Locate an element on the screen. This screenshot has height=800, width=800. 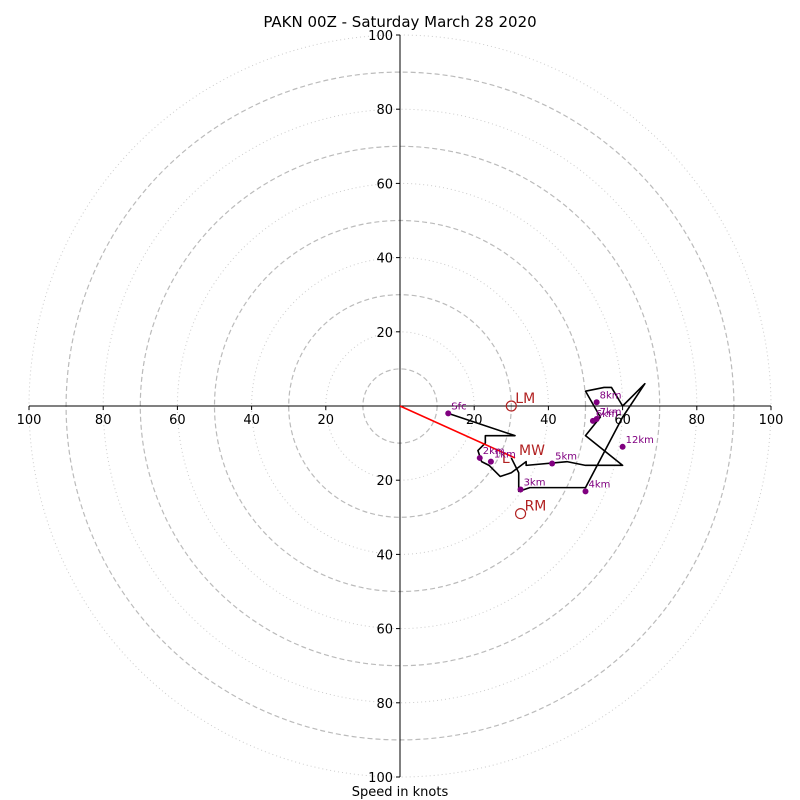
height-label: 6km is located at coordinates (607, 414).